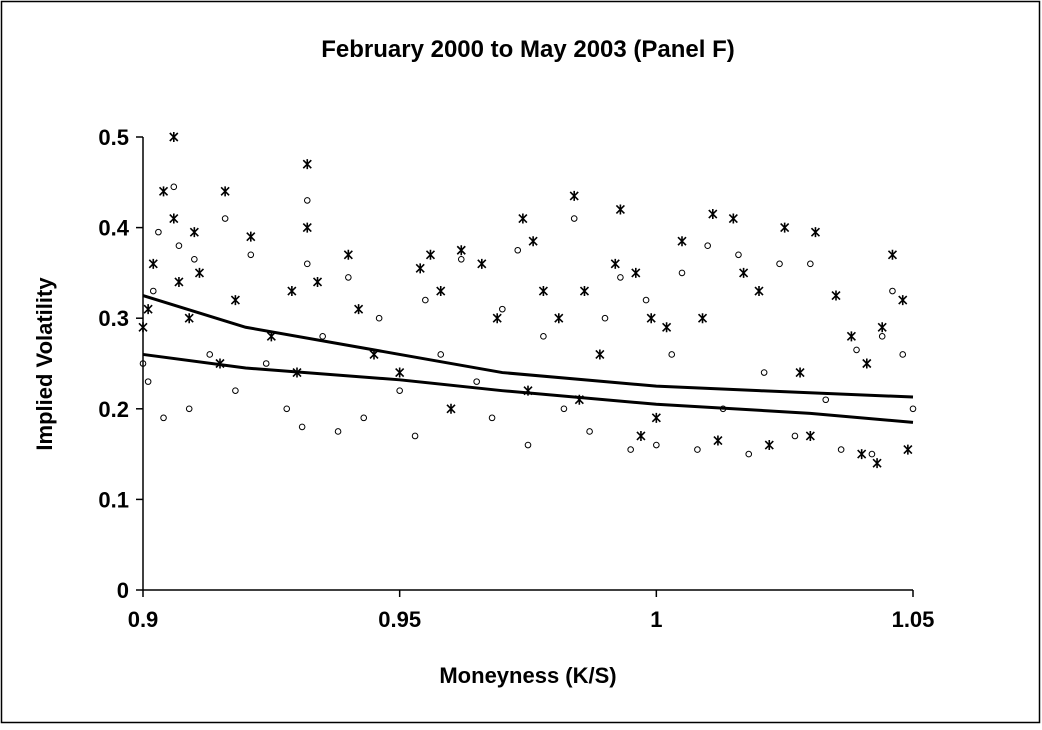 The height and width of the screenshot is (730, 1042). I want to click on x-axis-label: Moneyness (K/S), so click(527, 675).